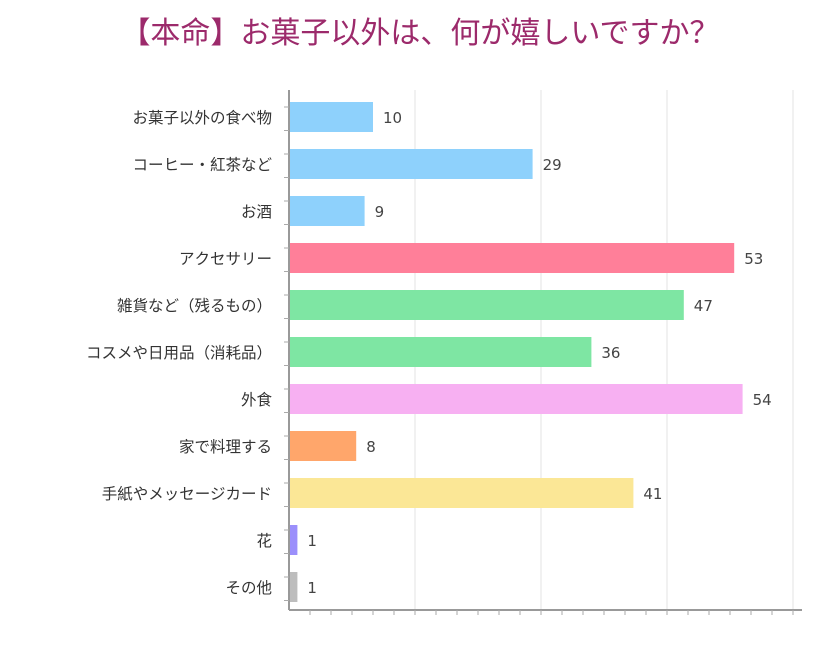 This screenshot has width=840, height=646. I want to click on data-label: 53, so click(753, 259).